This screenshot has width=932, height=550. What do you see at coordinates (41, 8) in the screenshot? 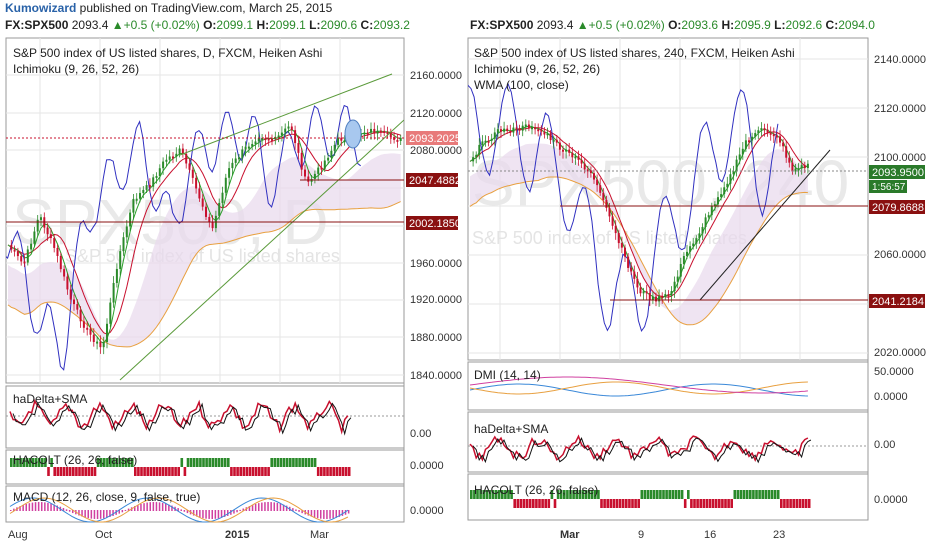
I see `author-link: Kumowizard` at bounding box center [41, 8].